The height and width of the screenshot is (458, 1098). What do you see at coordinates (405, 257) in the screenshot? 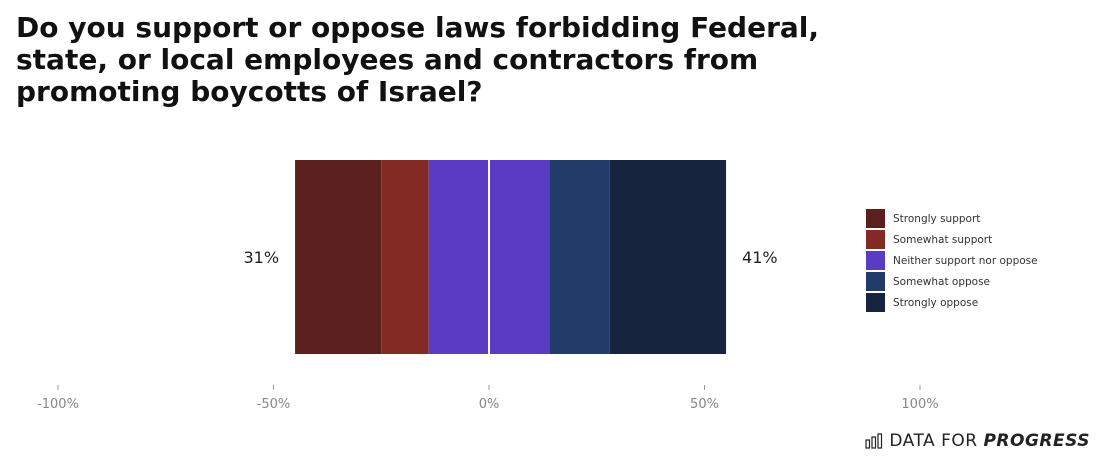
I see `bar-segment-somewhat-support` at bounding box center [405, 257].